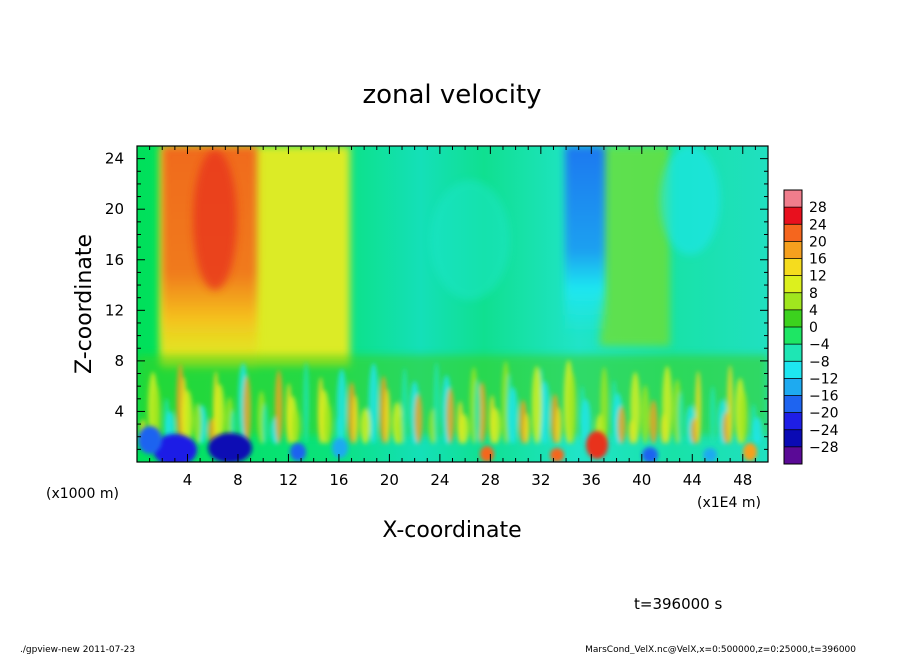 This screenshot has height=654, width=904. I want to click on y-tick-label: 20, so click(114, 209).